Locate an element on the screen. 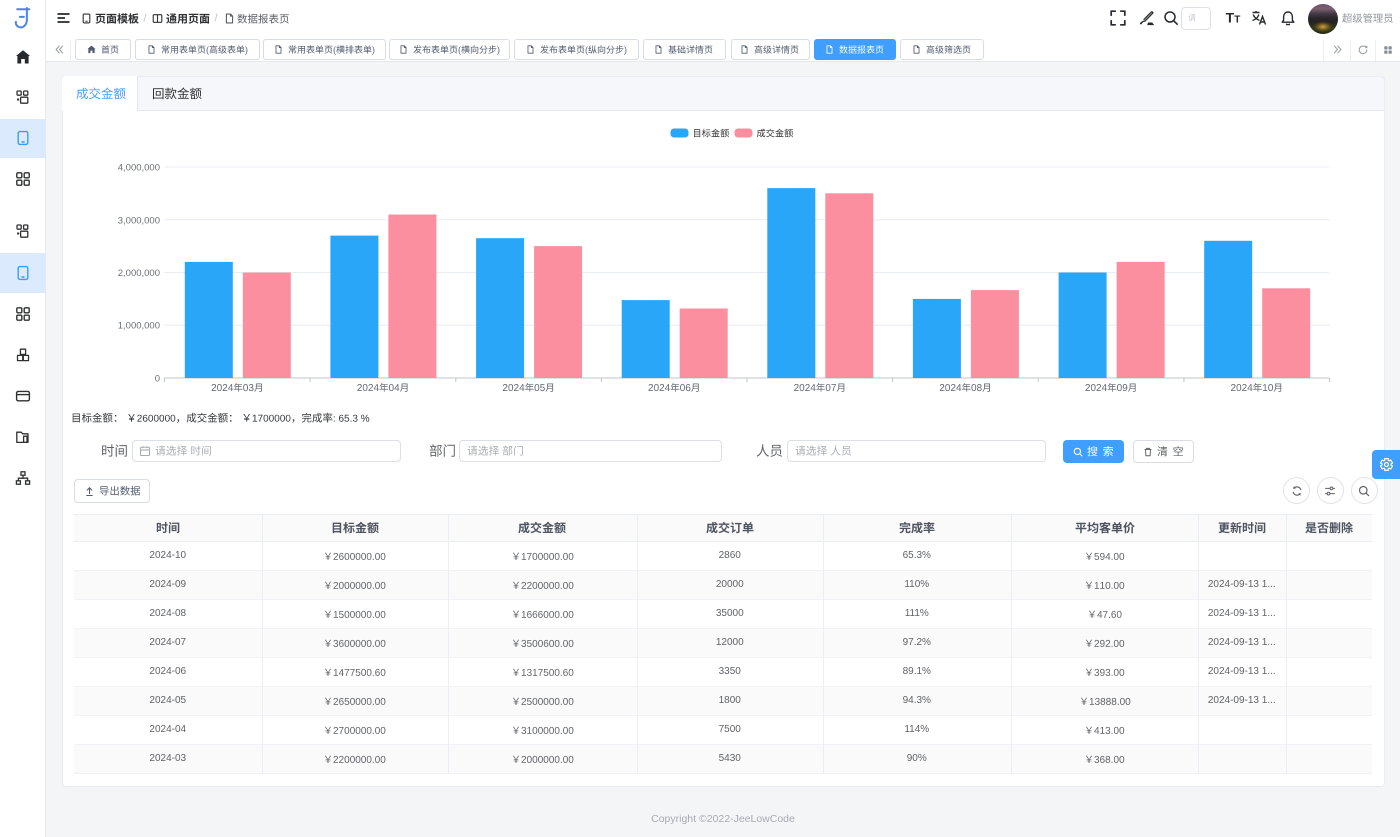 The width and height of the screenshot is (1400, 837). svg-text: 2,000,000 is located at coordinates (139, 273).